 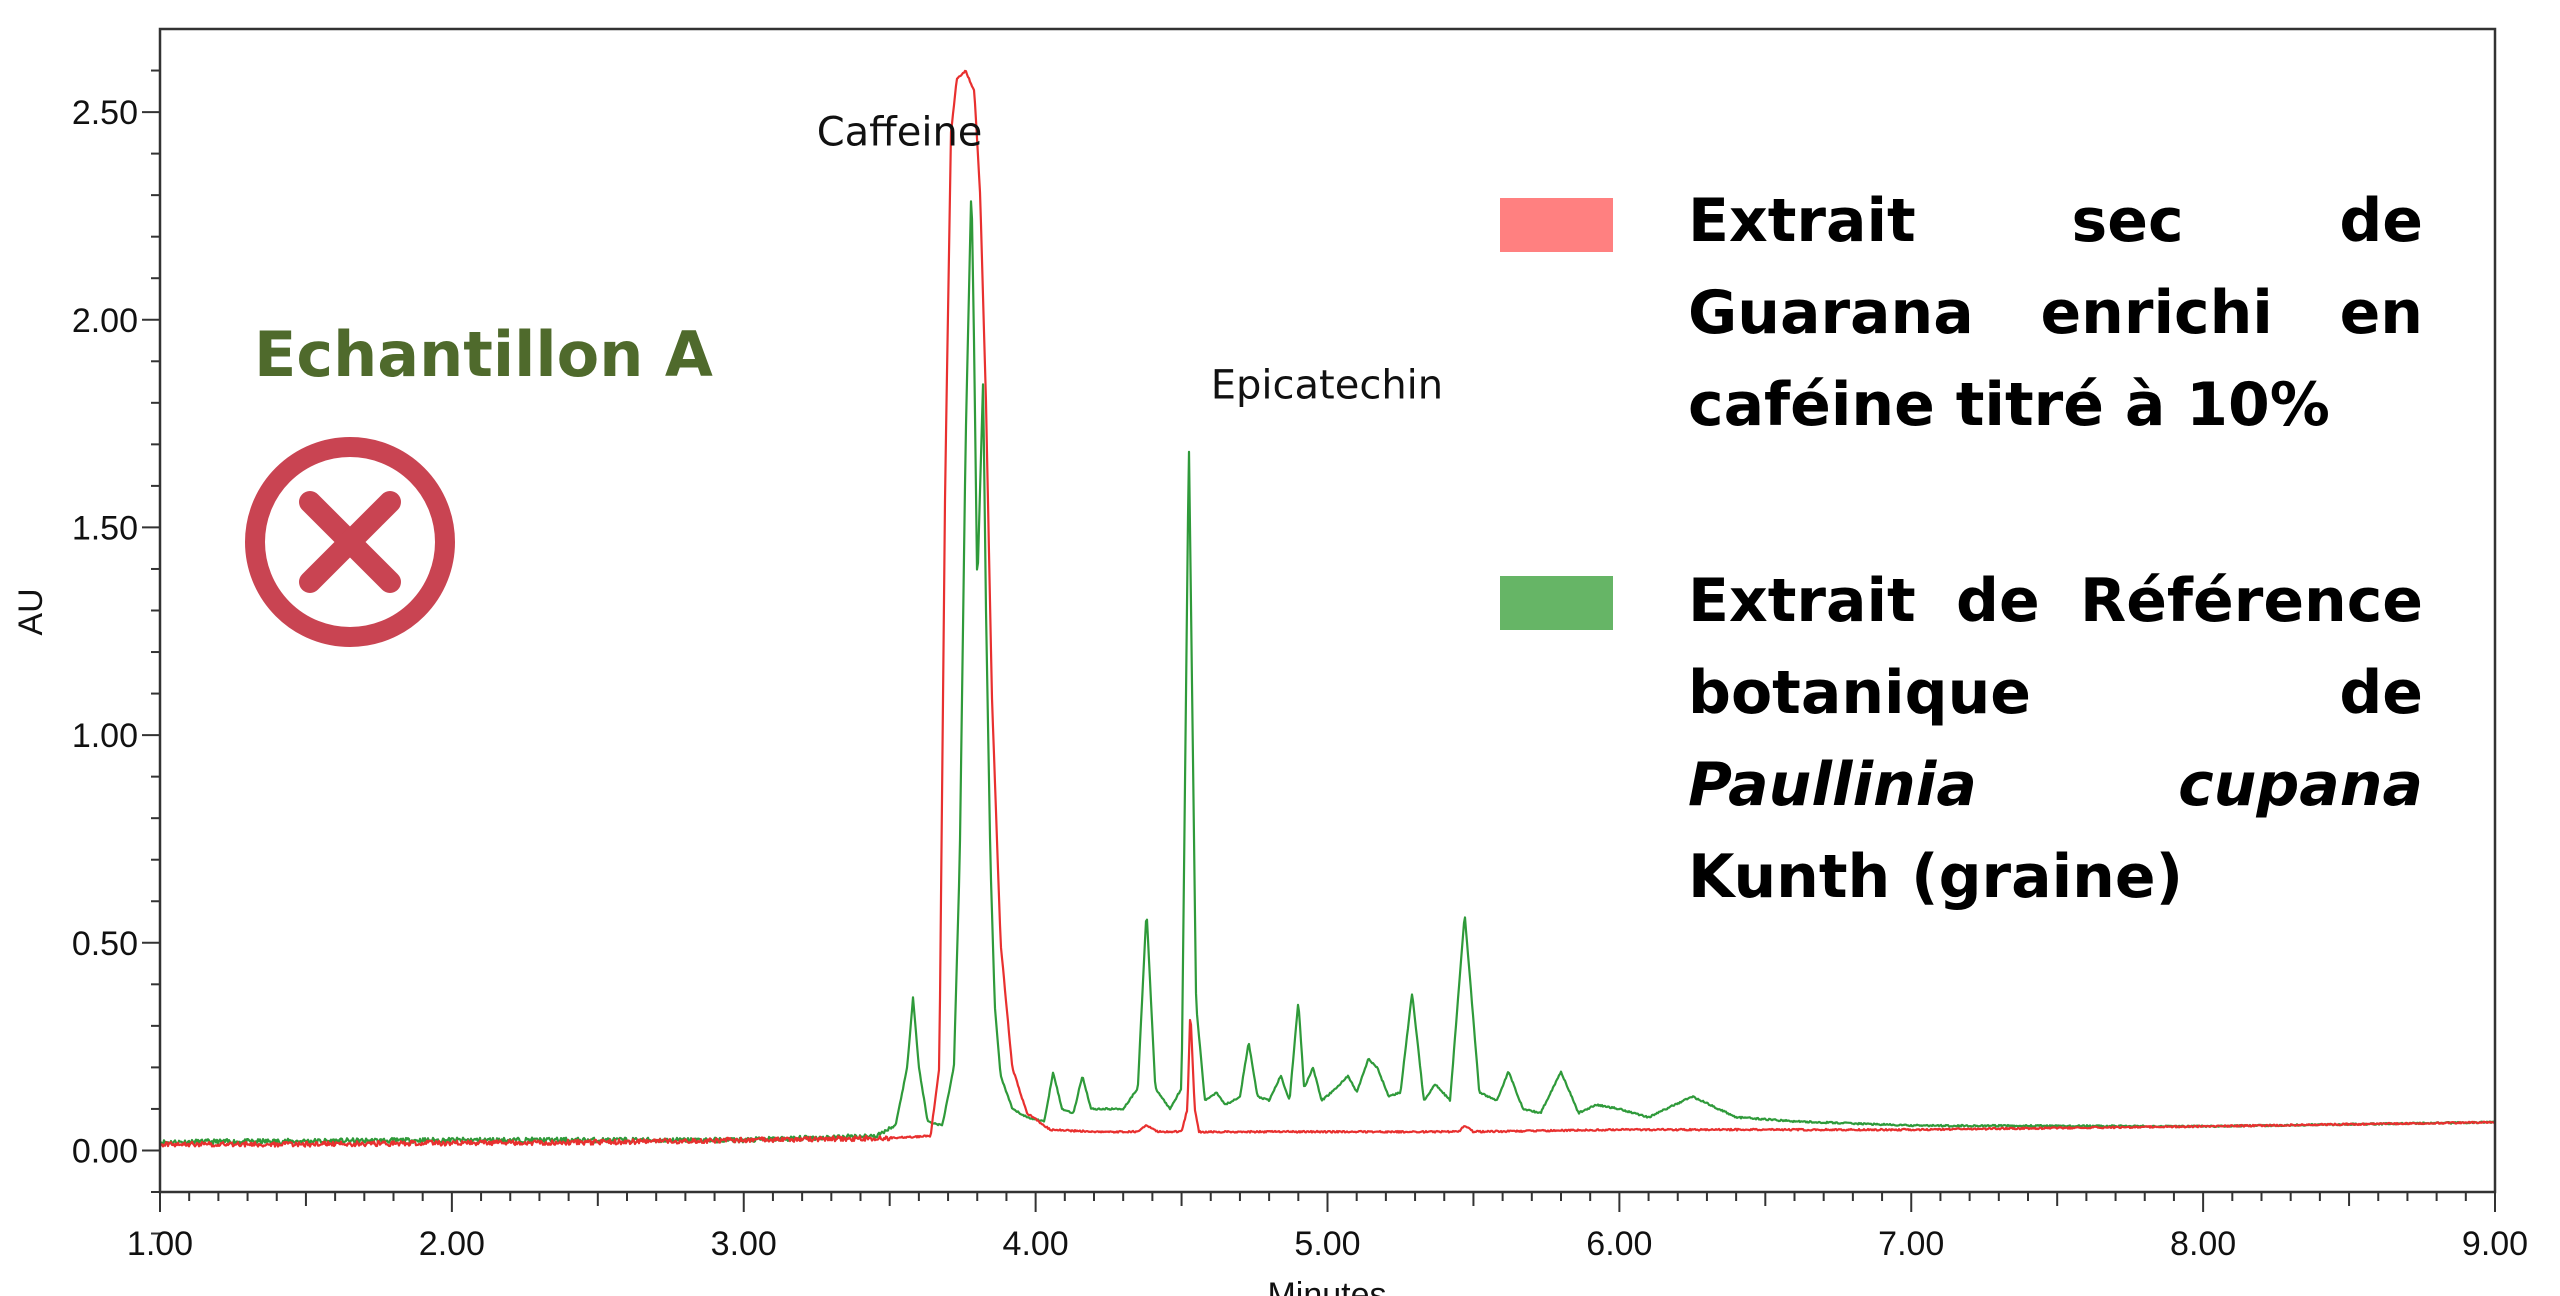 What do you see at coordinates (452, 1244) in the screenshot?
I see `x-tick-label: 2.00` at bounding box center [452, 1244].